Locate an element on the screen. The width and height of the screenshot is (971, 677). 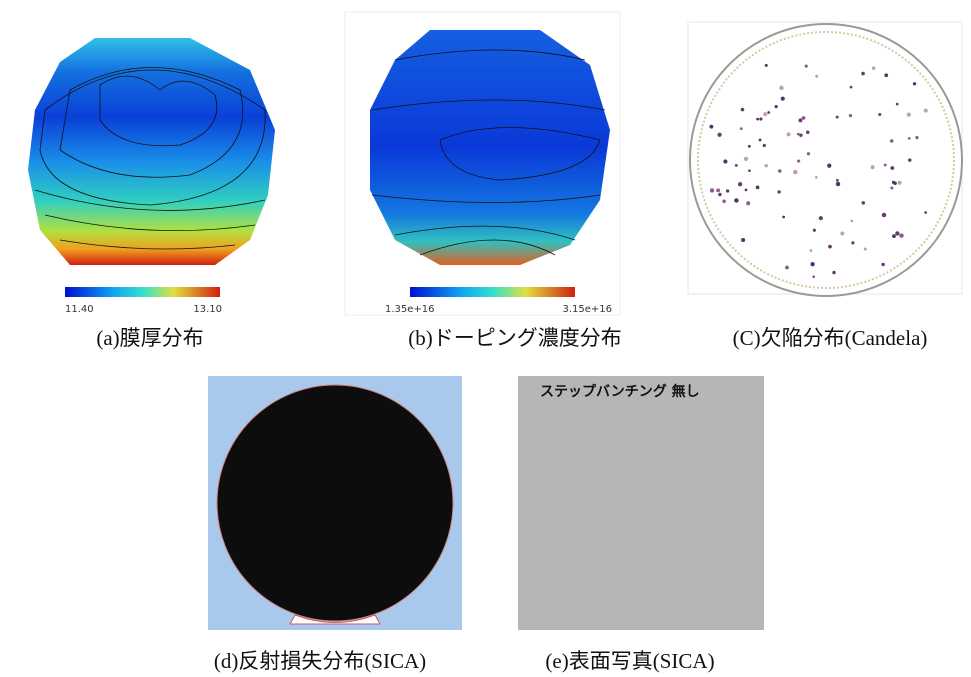
frame is located at coordinates (482, 163).